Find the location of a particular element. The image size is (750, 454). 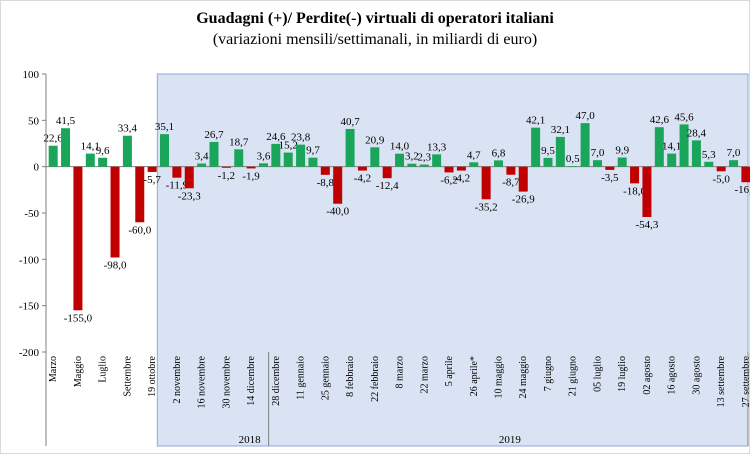

data-label: 14,1 is located at coordinates (671, 147).